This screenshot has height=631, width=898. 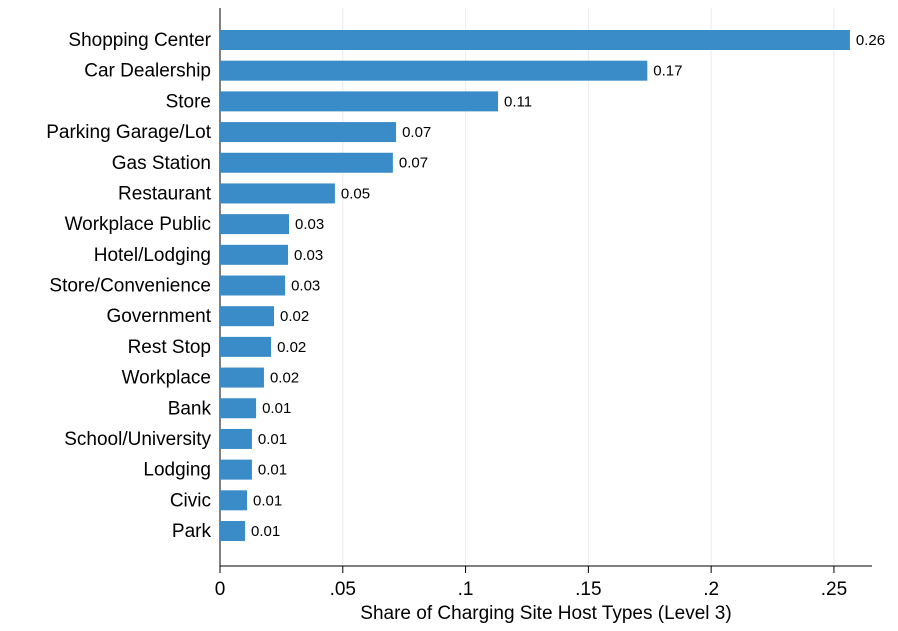 What do you see at coordinates (137, 439) in the screenshot?
I see `y-tick-label: School/University` at bounding box center [137, 439].